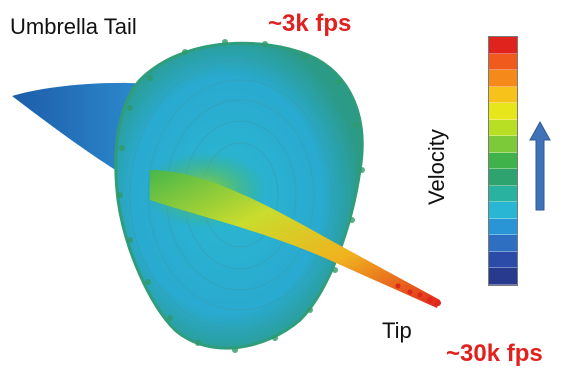 The height and width of the screenshot is (373, 571). What do you see at coordinates (494, 353) in the screenshot?
I see `fps-bottom-label: ~30k fps` at bounding box center [494, 353].